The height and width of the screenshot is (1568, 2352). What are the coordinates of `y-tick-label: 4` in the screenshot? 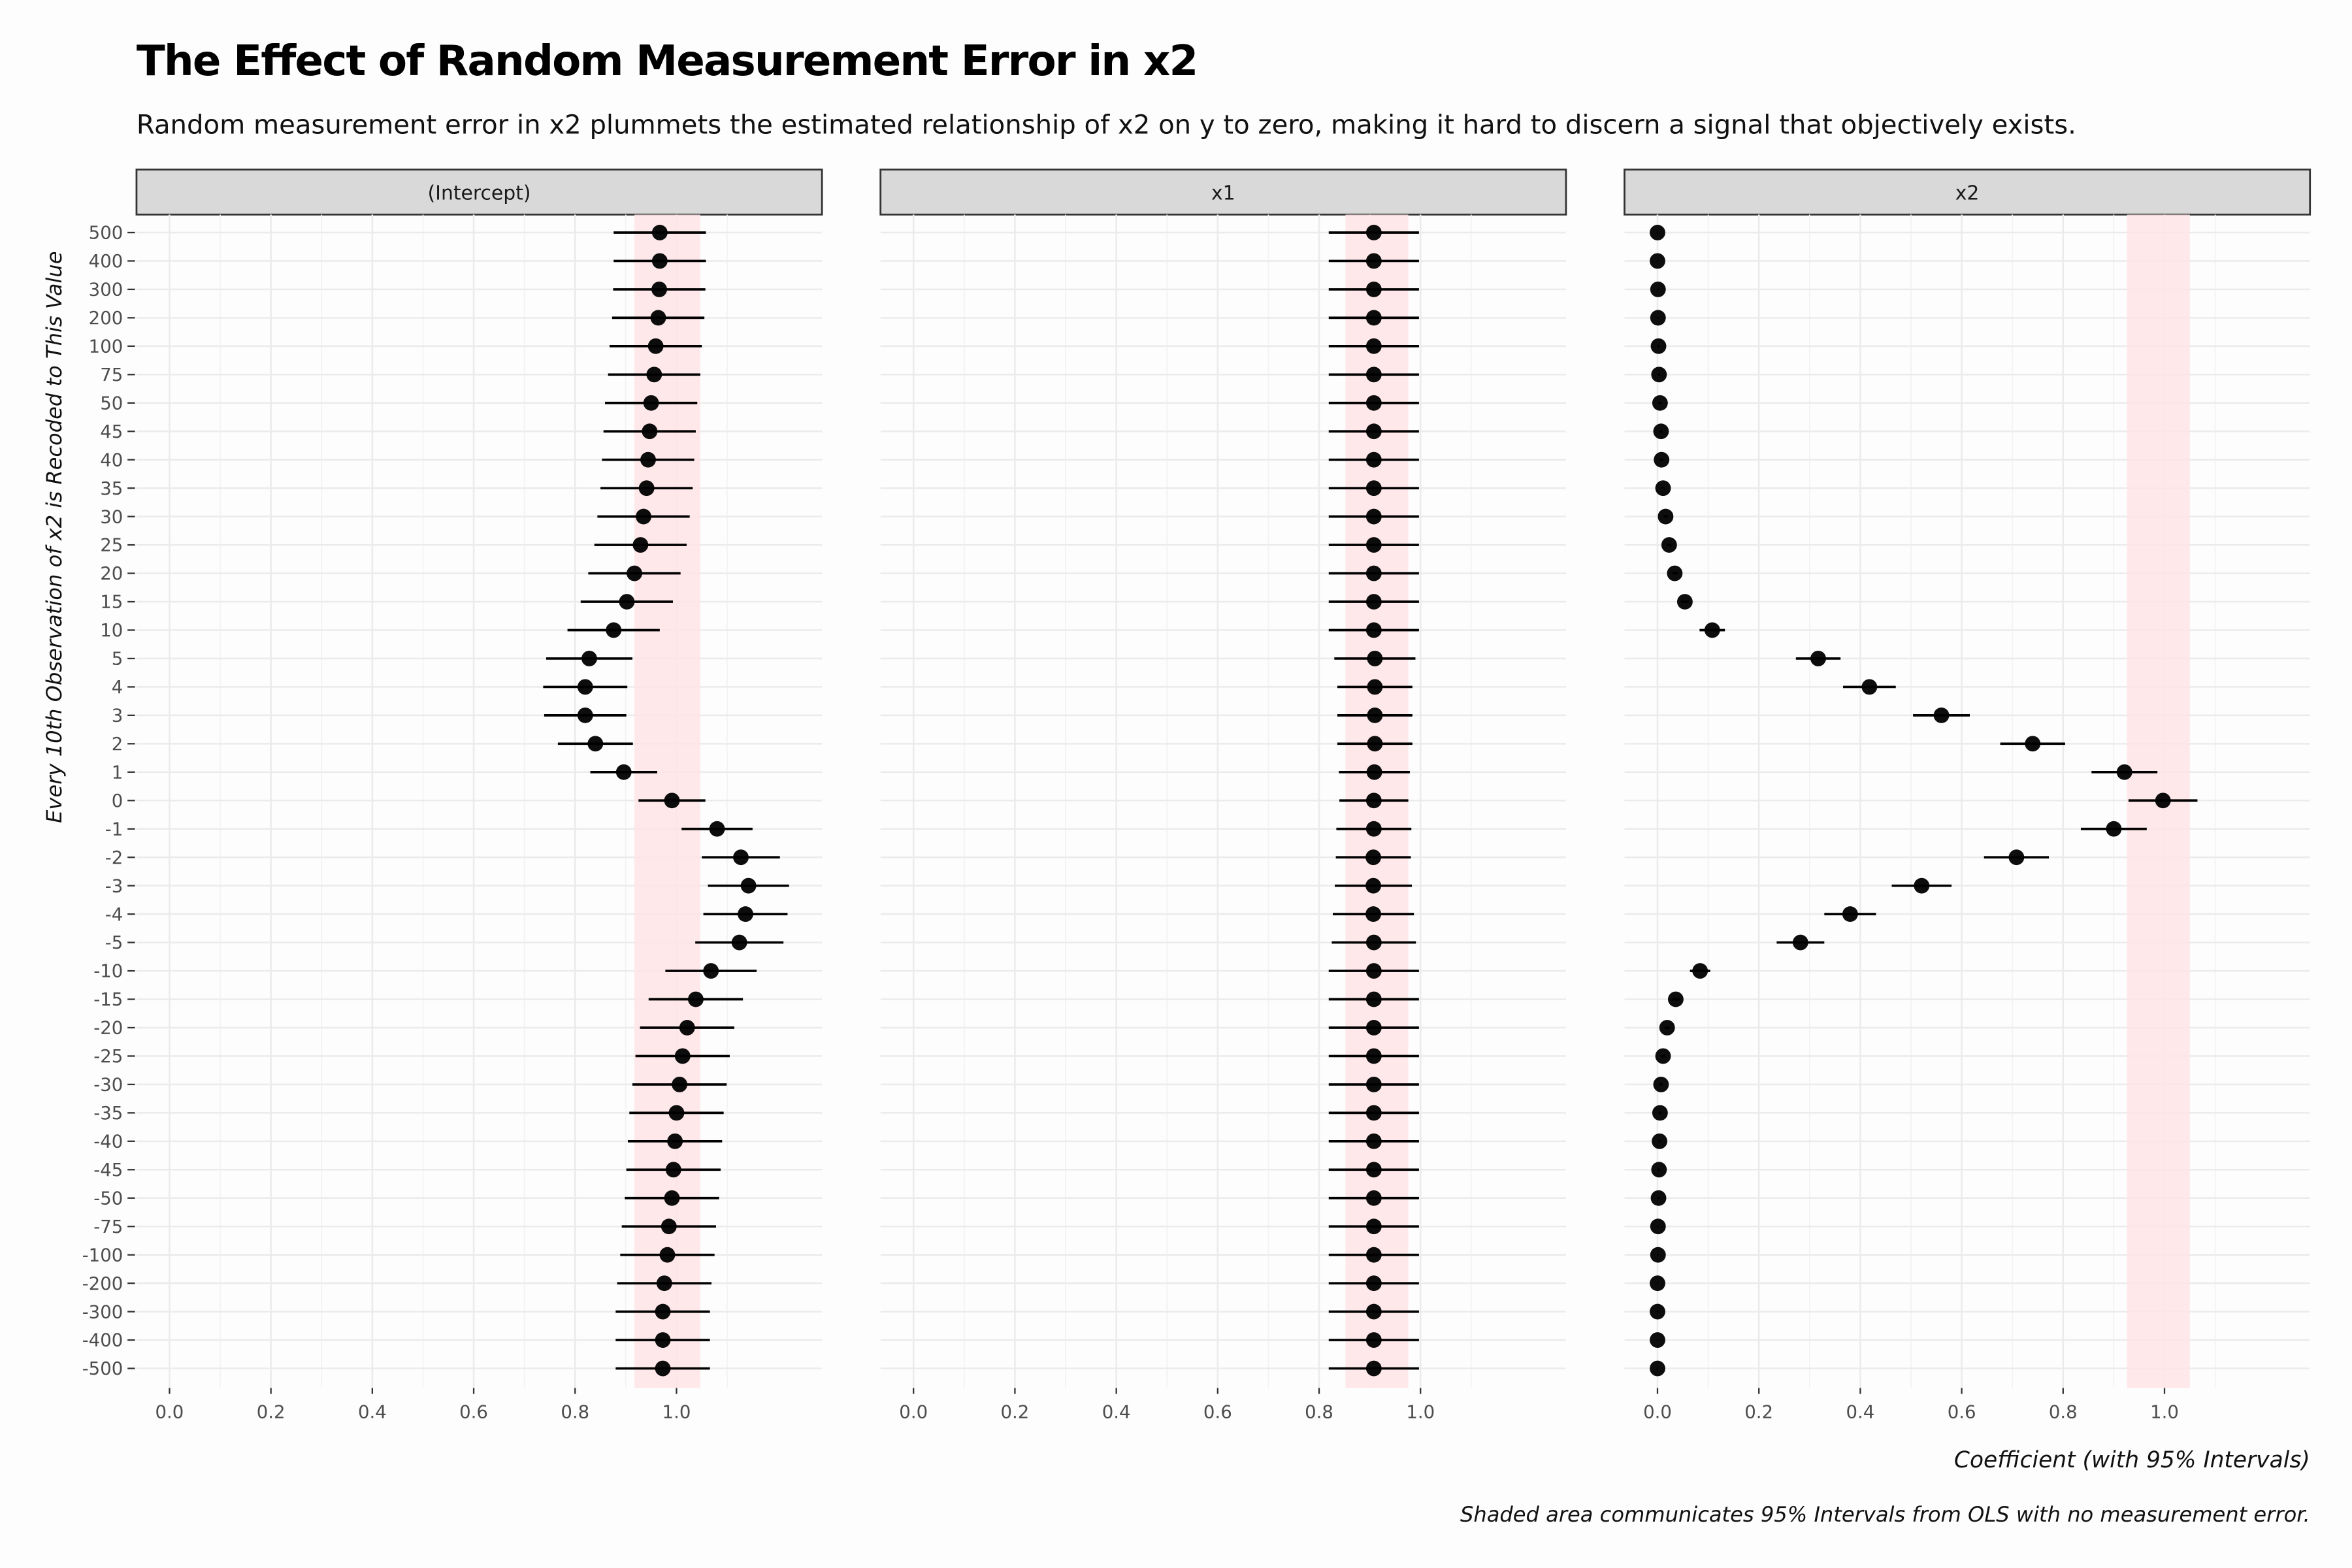 It's located at (117, 687).